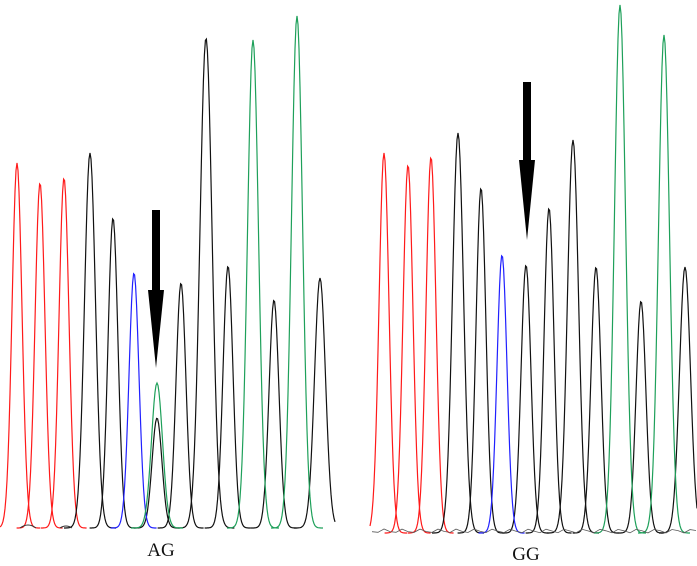  Describe the element at coordinates (161, 550) in the screenshot. I see `genotype-label-ag: AG` at that location.